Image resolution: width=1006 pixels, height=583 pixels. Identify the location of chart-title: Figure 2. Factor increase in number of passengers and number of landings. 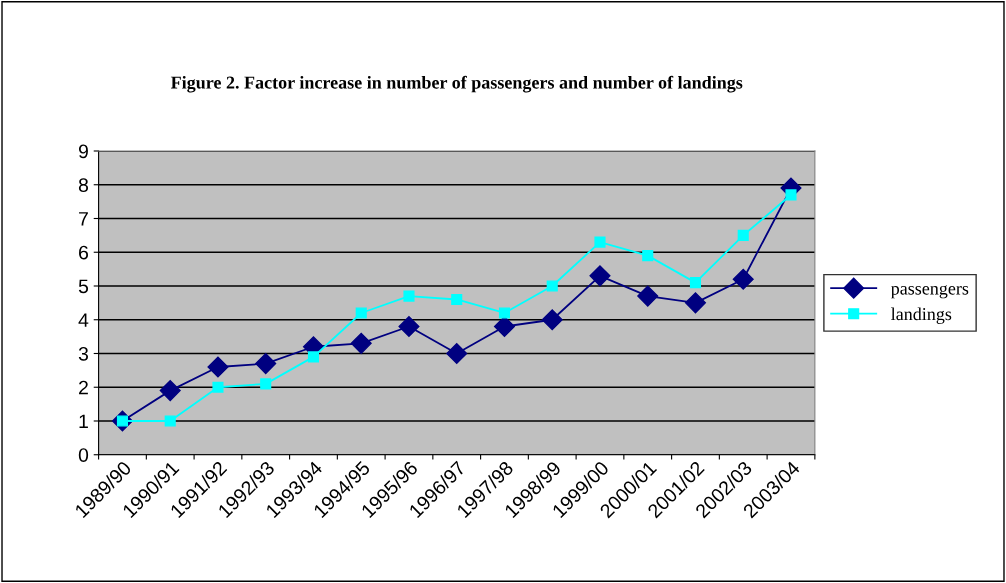
(456, 84).